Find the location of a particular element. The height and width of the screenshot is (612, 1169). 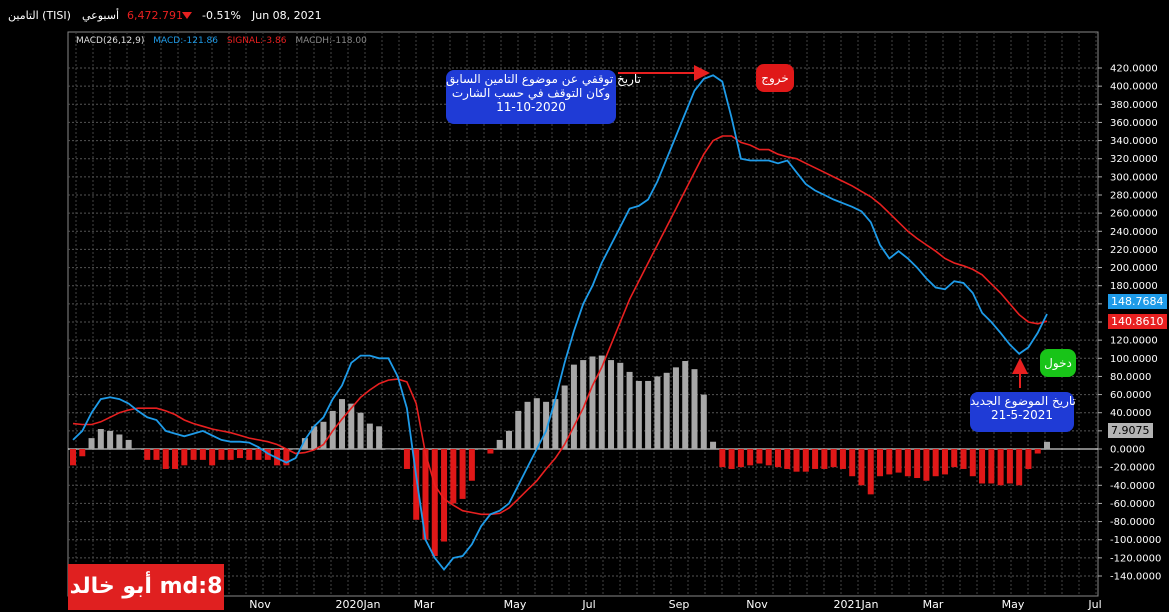

entry-note-line-2: 21-5-2021 is located at coordinates (1022, 415).